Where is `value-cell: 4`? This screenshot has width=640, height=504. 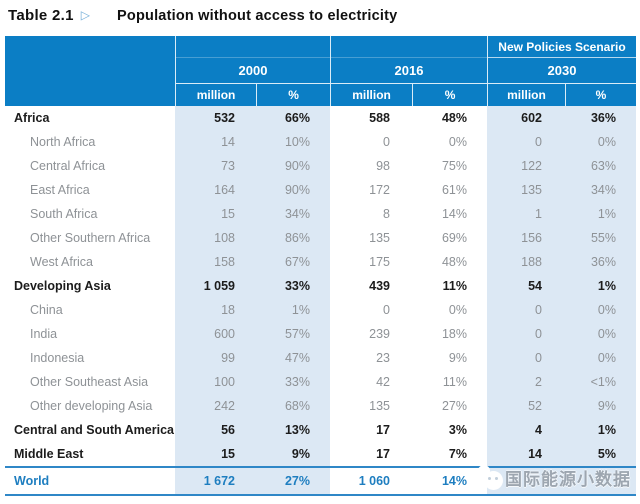
value-cell: 4 is located at coordinates (524, 430).